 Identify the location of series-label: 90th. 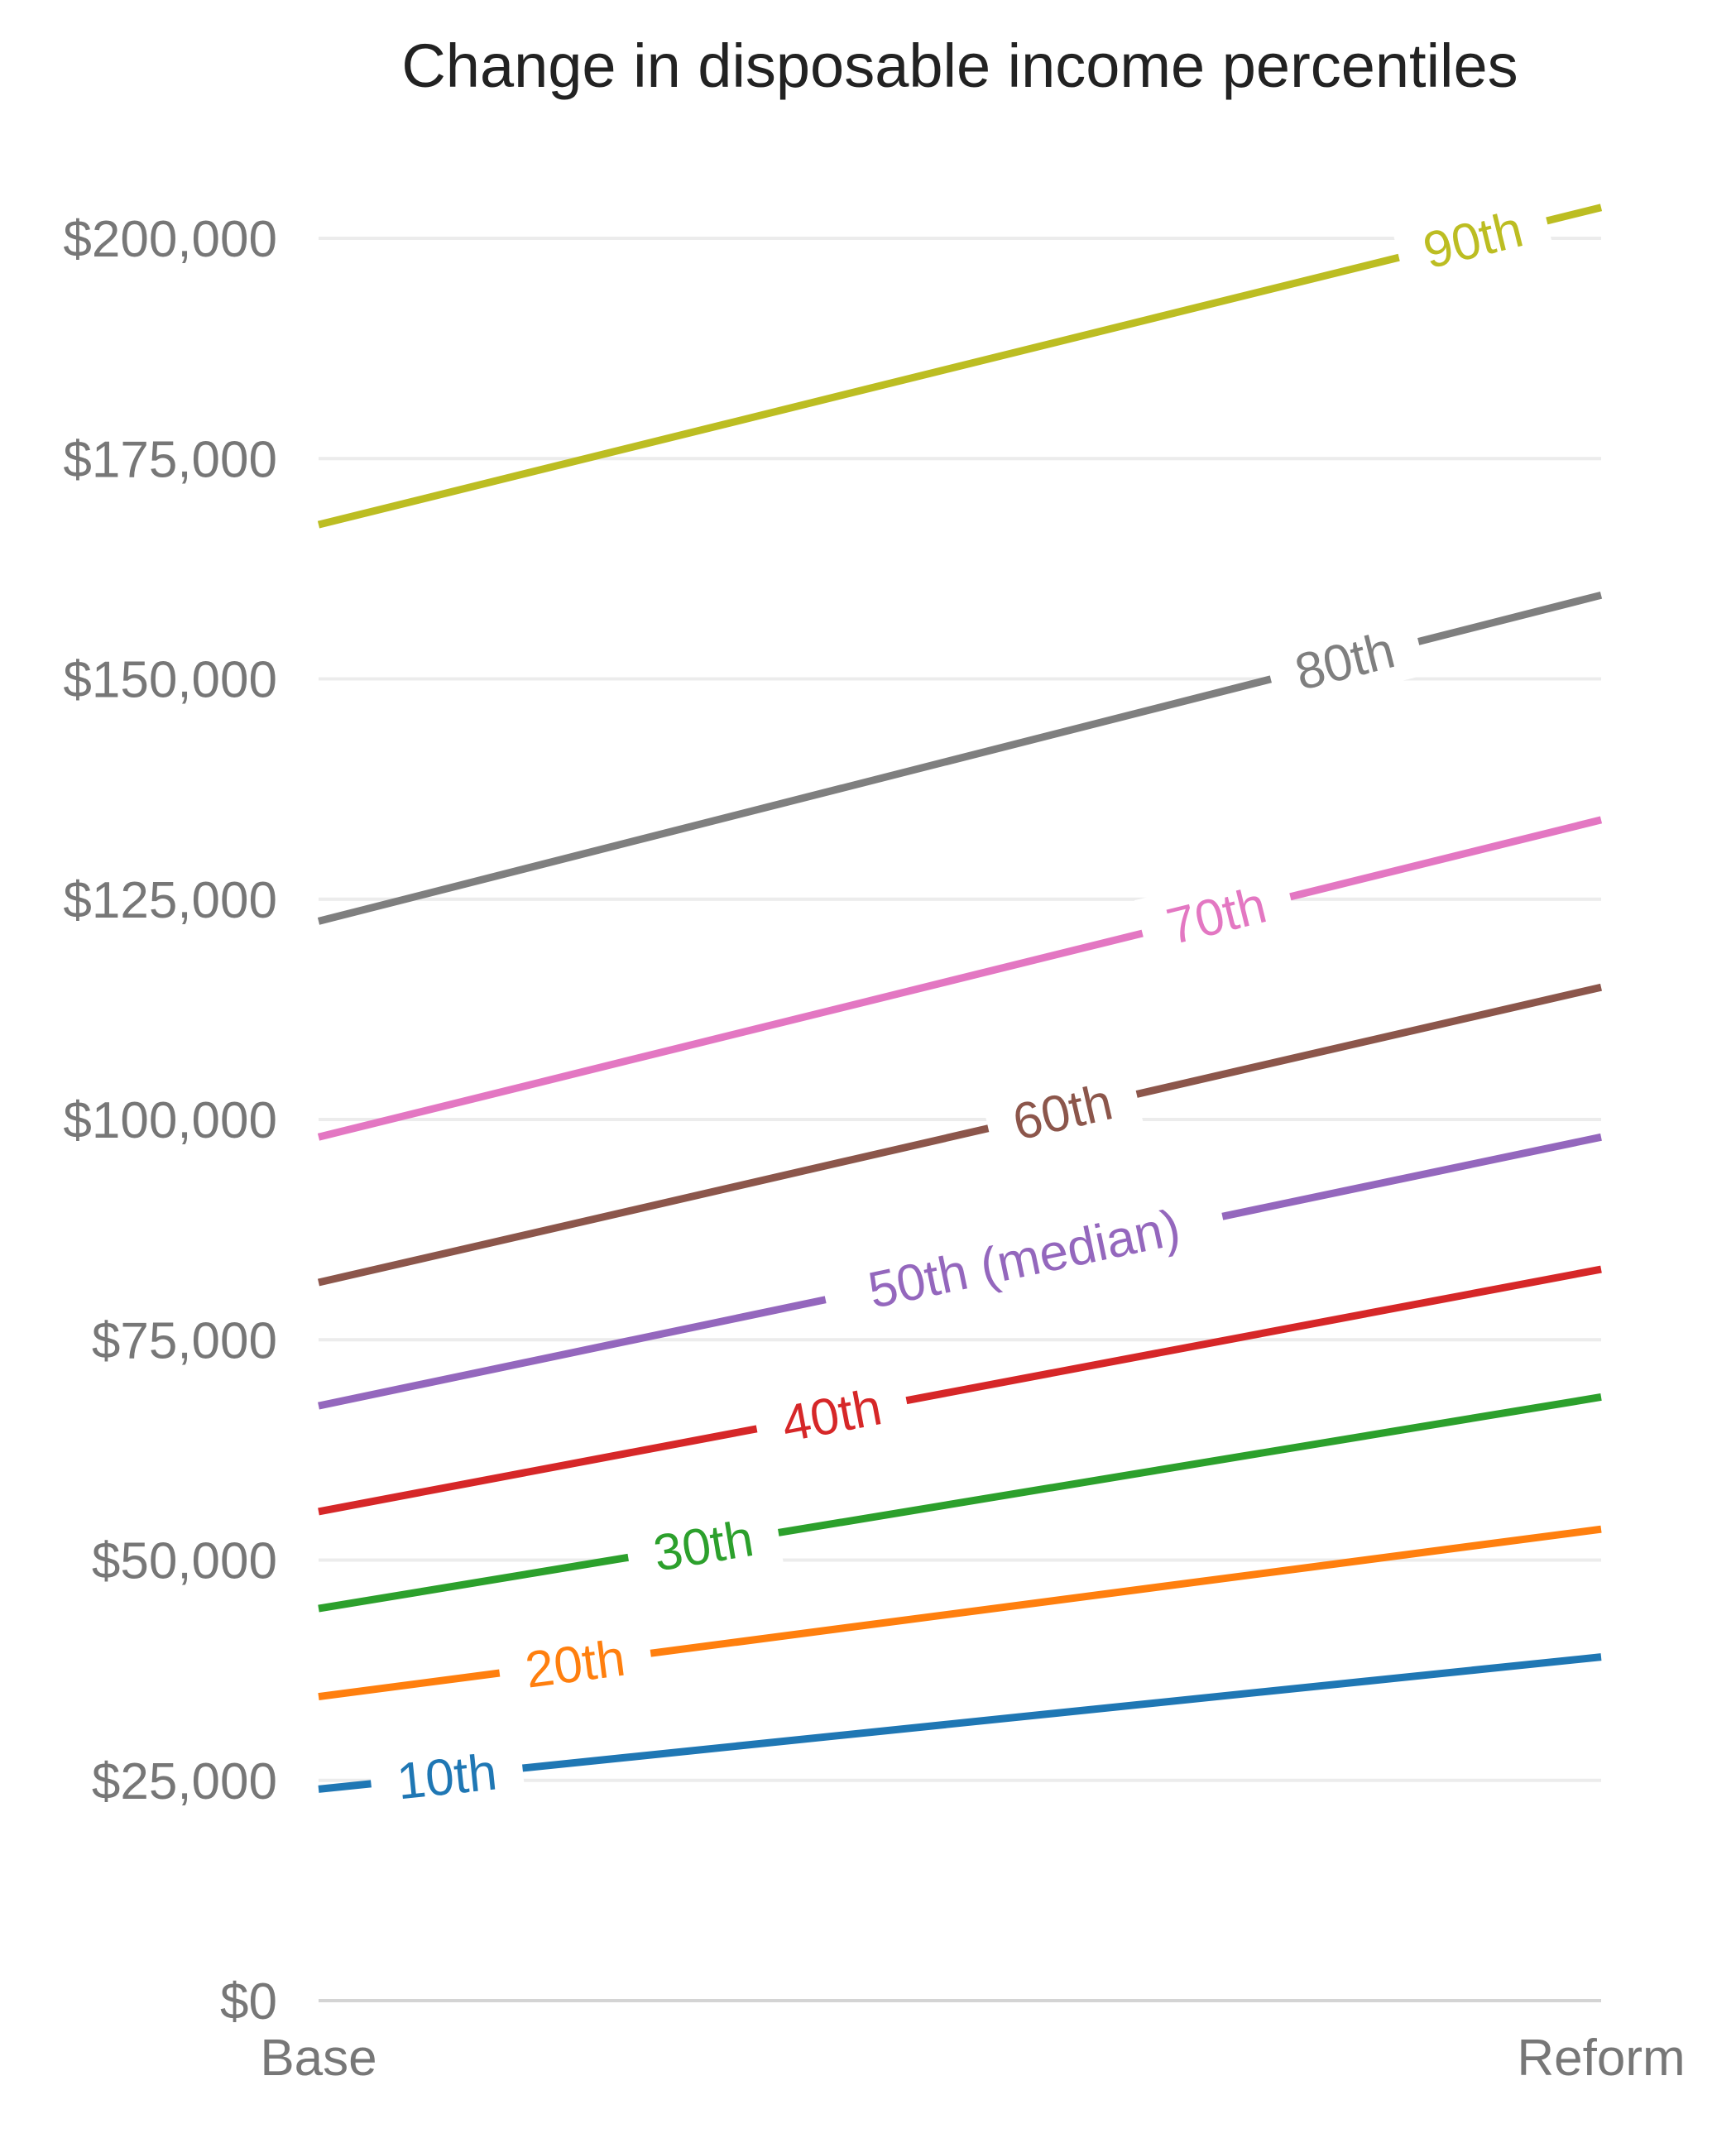
(1473, 240).